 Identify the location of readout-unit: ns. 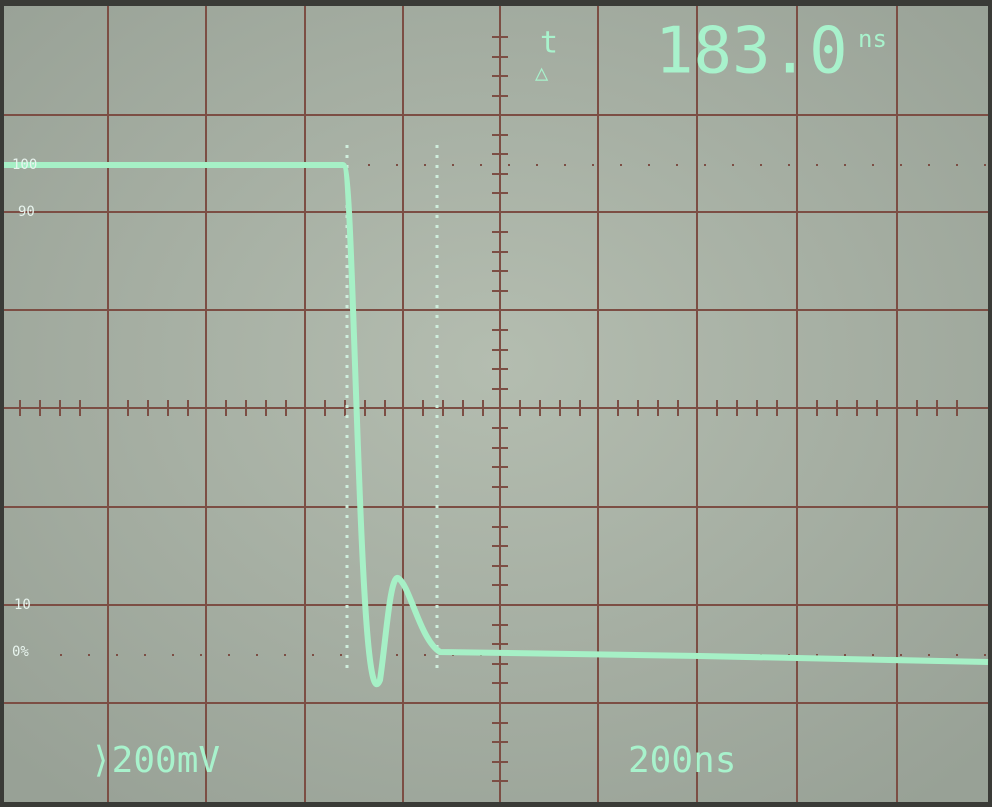
(872, 39).